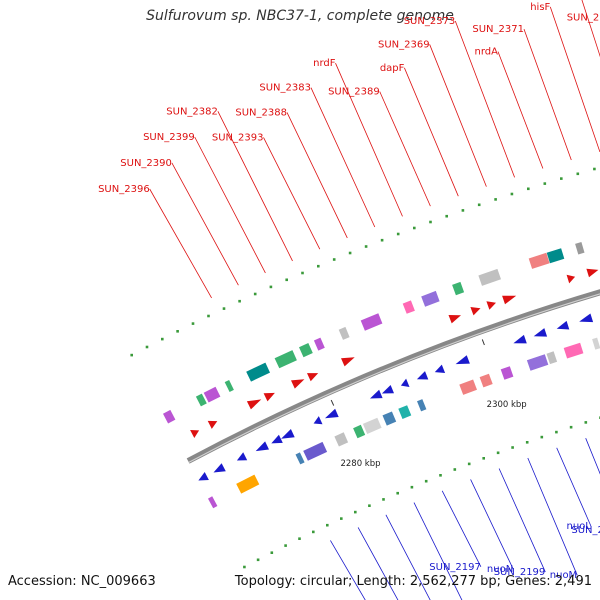 The height and width of the screenshot is (600, 600). Describe the element at coordinates (392, 68) in the screenshot. I see `gene-label: dapF` at that location.